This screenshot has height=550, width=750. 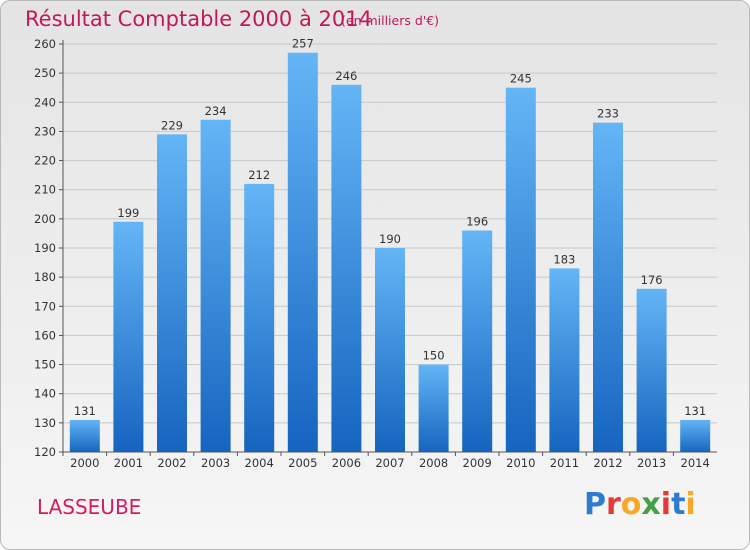 What do you see at coordinates (84, 463) in the screenshot?
I see `x-tick-label: 2000` at bounding box center [84, 463].